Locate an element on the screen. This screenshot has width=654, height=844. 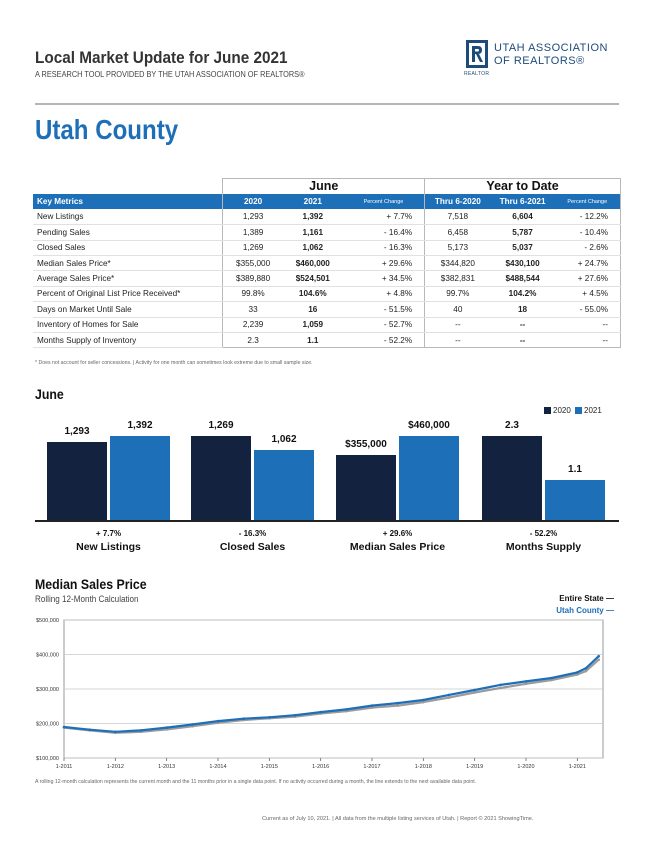
column-header-thru-2021: Thru 6-2021 is located at coordinates (522, 201).